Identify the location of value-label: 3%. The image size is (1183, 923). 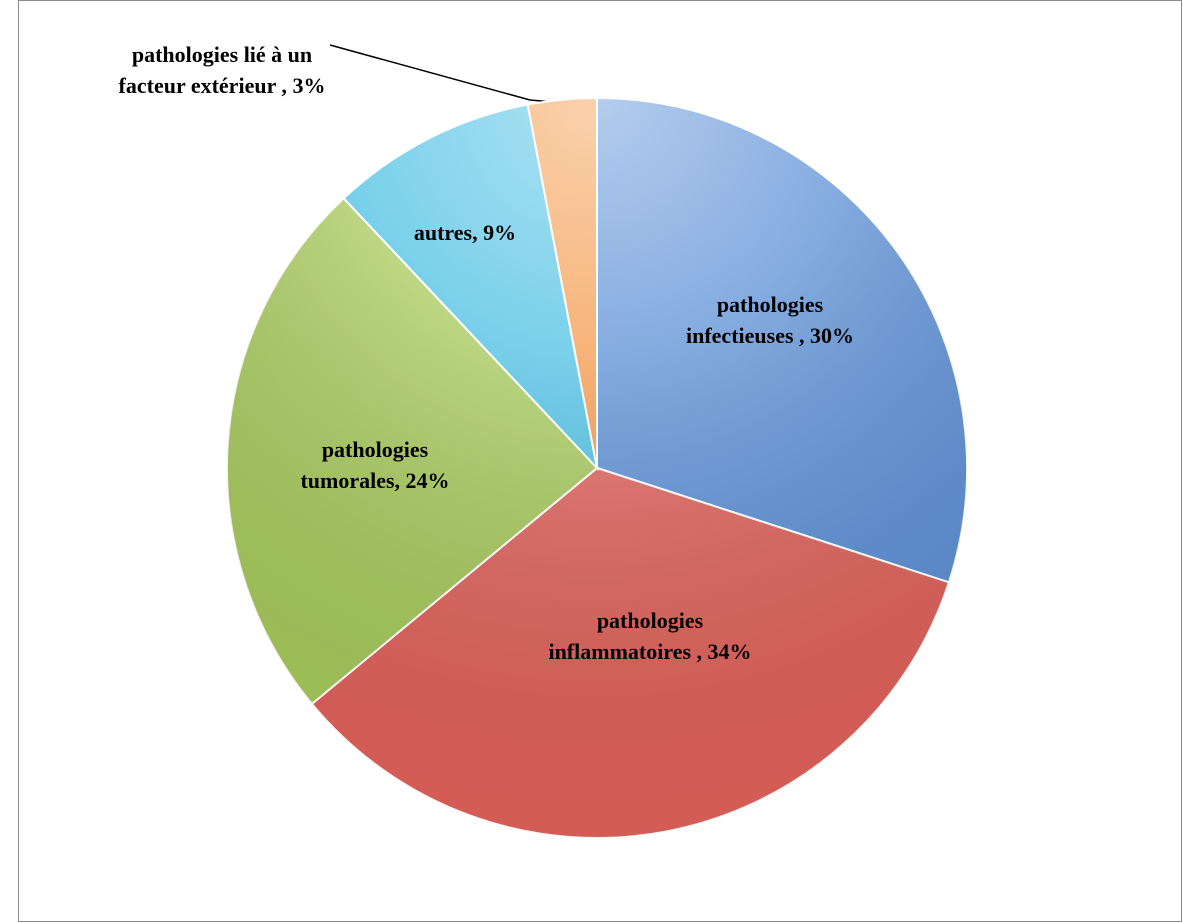
(309, 85).